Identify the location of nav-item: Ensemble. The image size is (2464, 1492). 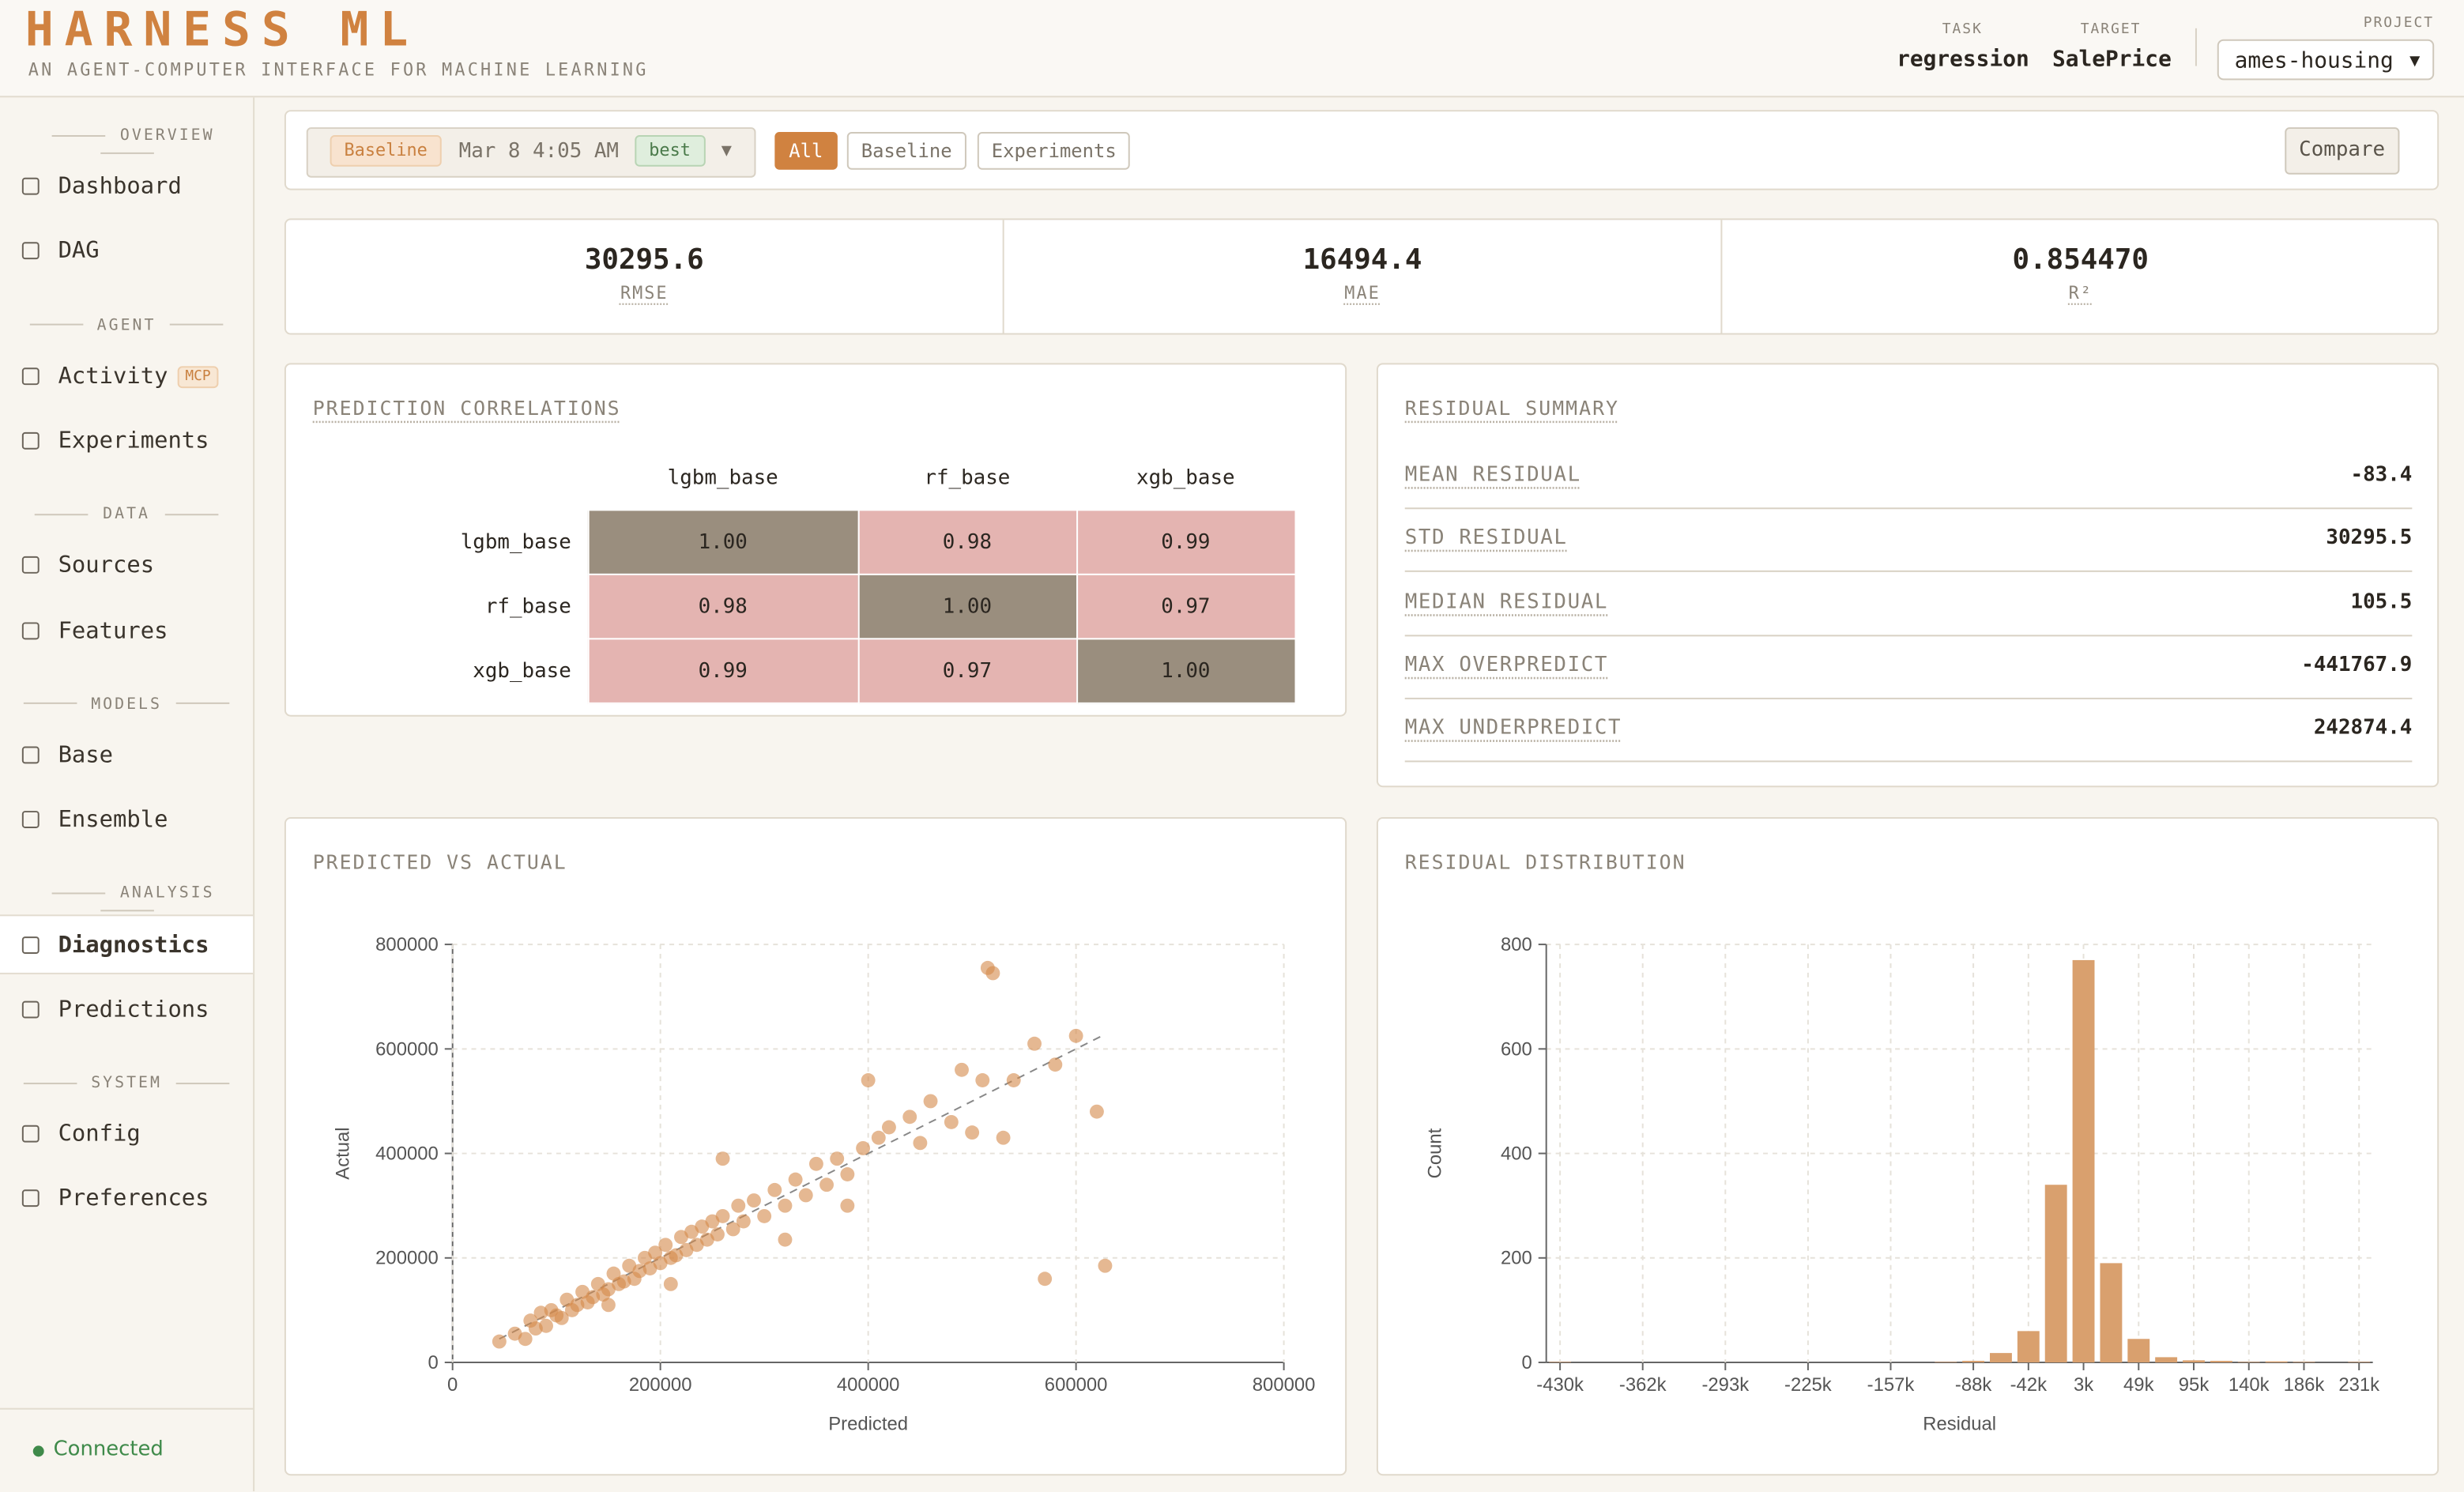
(126, 820).